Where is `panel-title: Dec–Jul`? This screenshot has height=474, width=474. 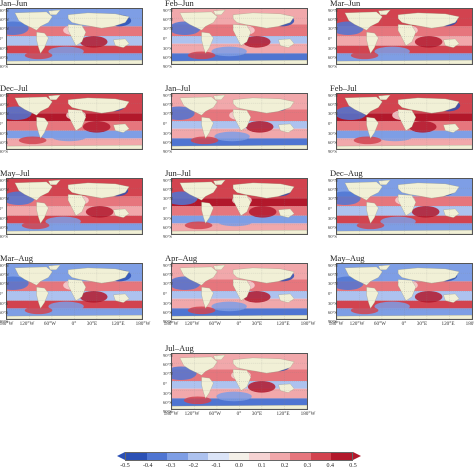 panel-title: Dec–Jul is located at coordinates (14, 88).